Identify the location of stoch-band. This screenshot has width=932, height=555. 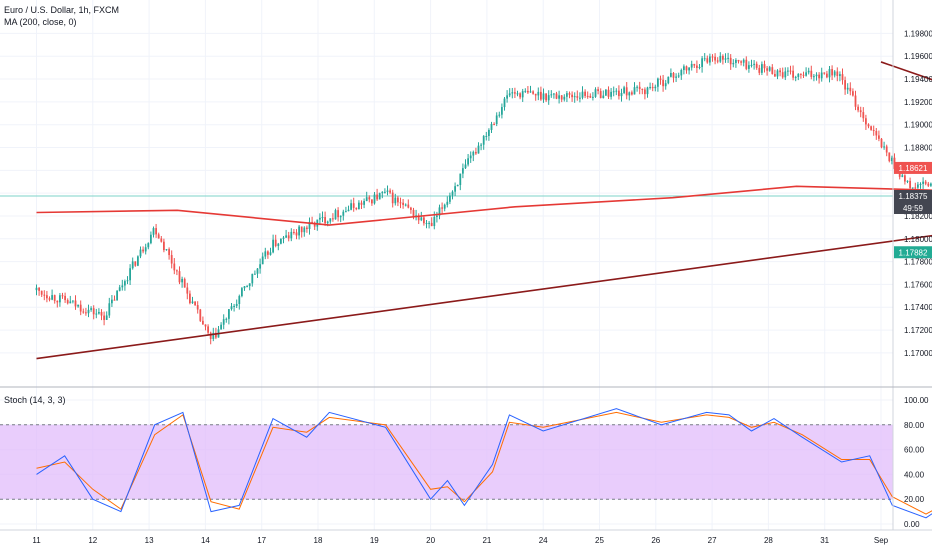
(446, 462).